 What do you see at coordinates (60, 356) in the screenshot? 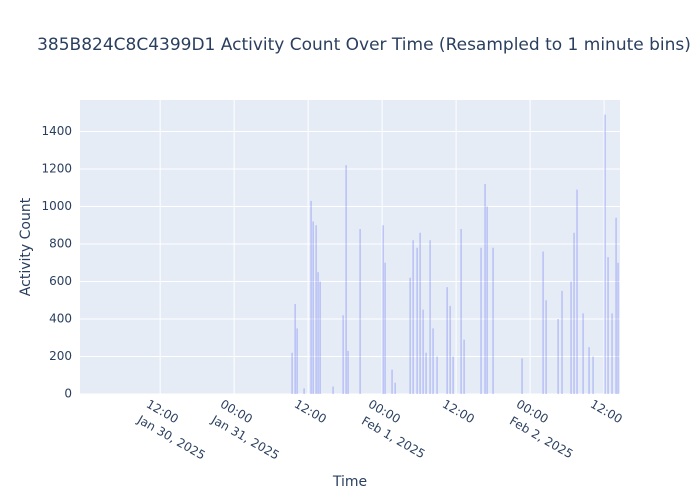
I see `y-tick-label: 200` at bounding box center [60, 356].